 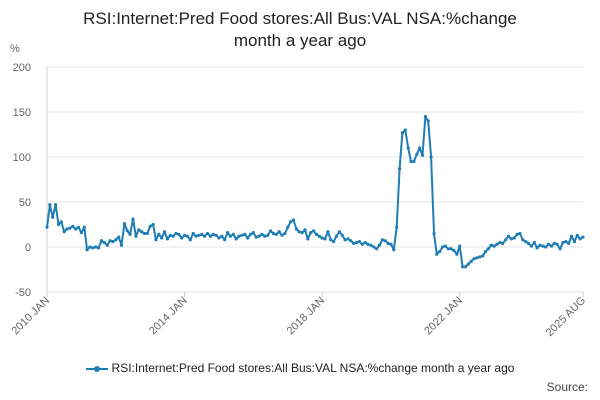 I want to click on chart-title-line-2: month a year ago, so click(x=300, y=40).